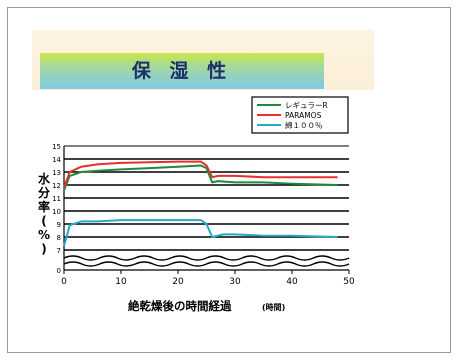 The width and height of the screenshot is (460, 362). Describe the element at coordinates (200, 203) in the screenshot. I see `series` at that location.